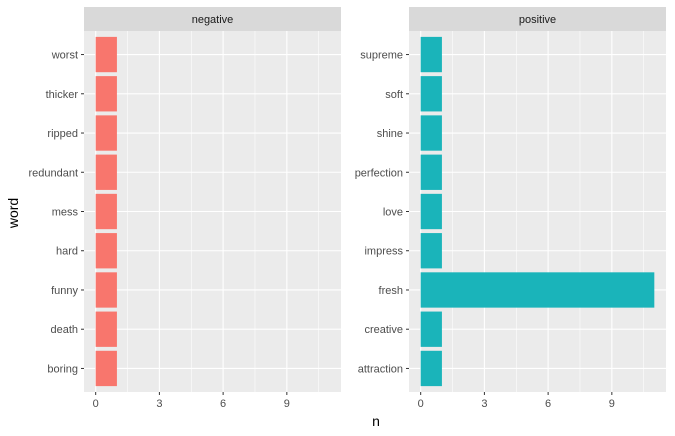 This screenshot has height=436, width=675. I want to click on y-axis-title: word, so click(13, 213).